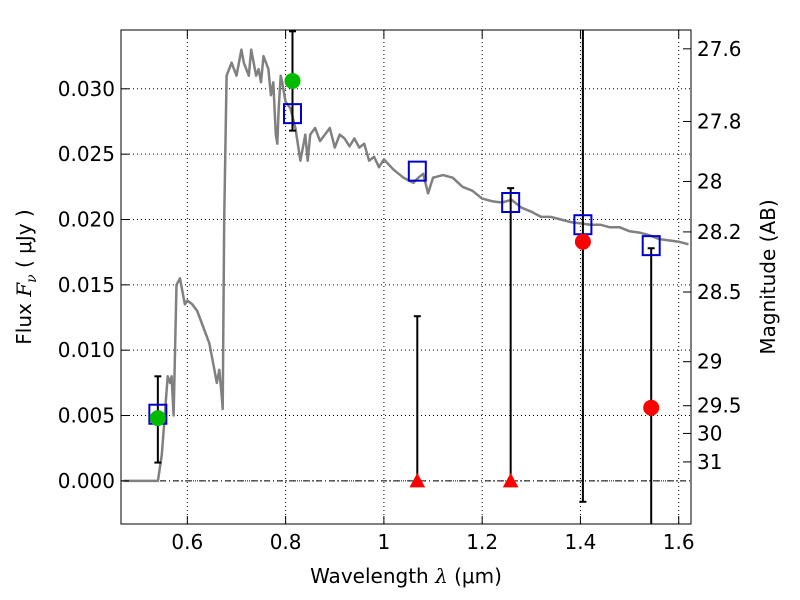  I want to click on y-tick-label: 0.000, so click(86, 481).